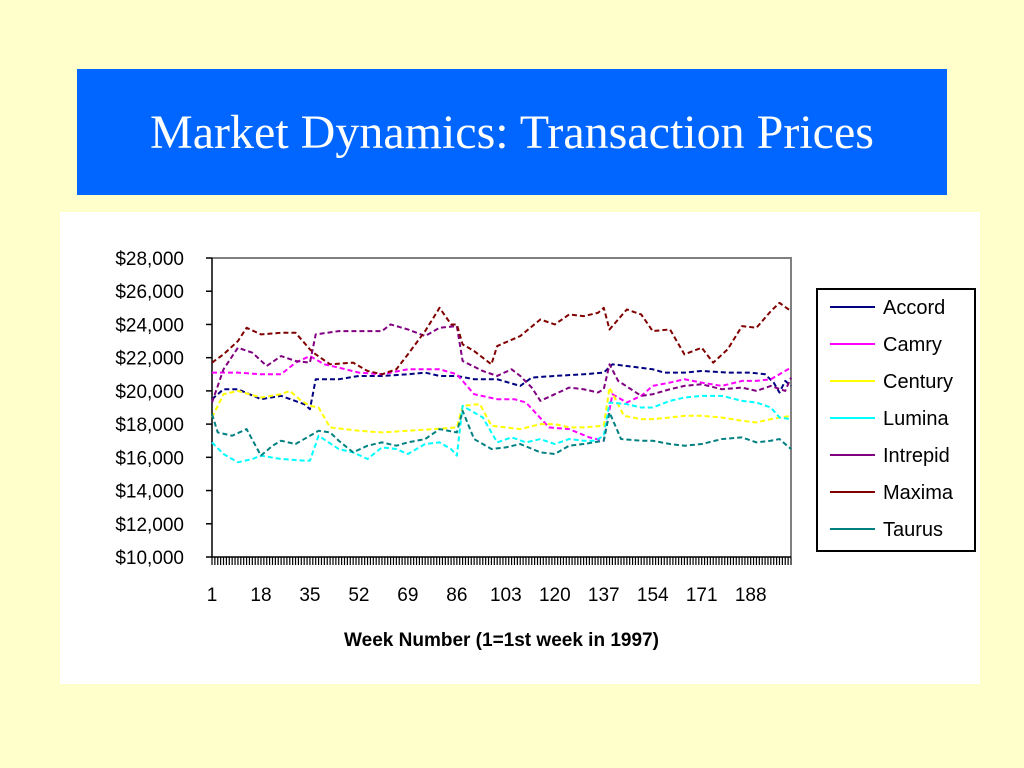 The height and width of the screenshot is (768, 1024). Describe the element at coordinates (149, 292) in the screenshot. I see `y-tick-label: $26,000` at that location.